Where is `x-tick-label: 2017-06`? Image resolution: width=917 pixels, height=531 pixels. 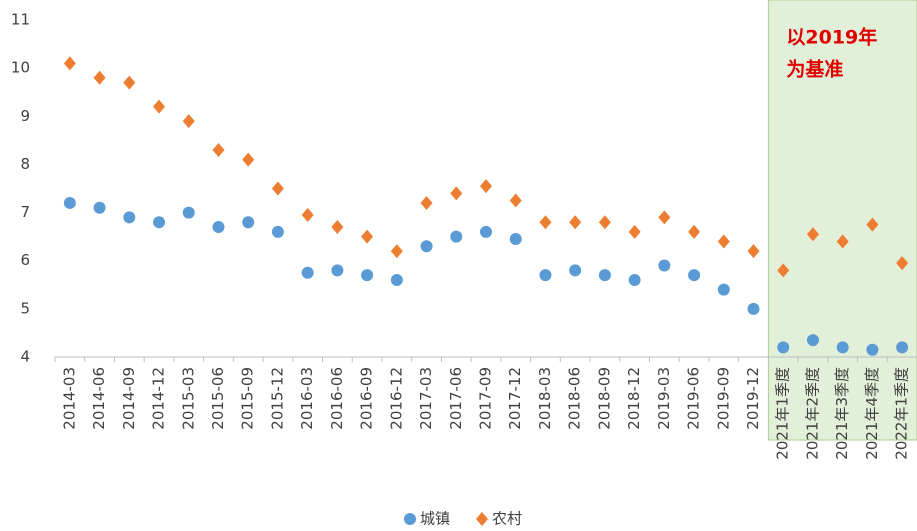 x-tick-label: 2017-06 is located at coordinates (456, 398).